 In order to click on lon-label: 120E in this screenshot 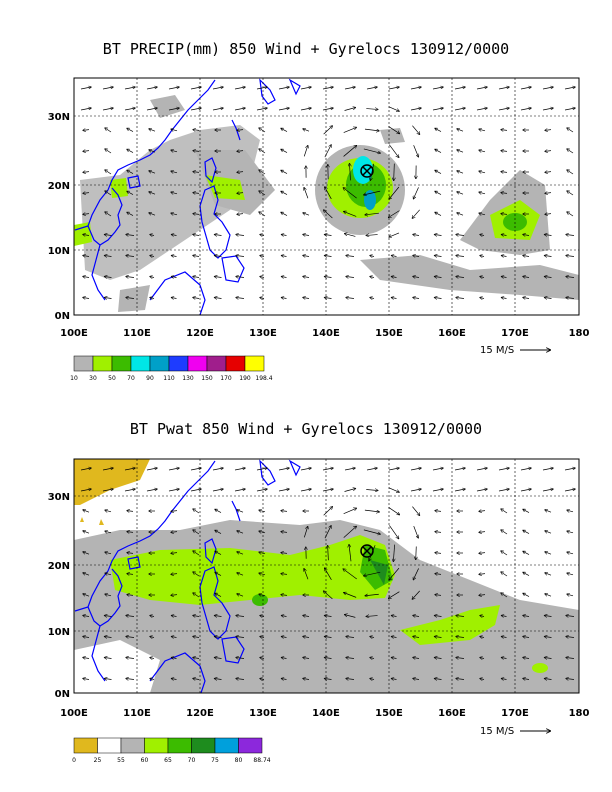, I will do `click(200, 713)`.